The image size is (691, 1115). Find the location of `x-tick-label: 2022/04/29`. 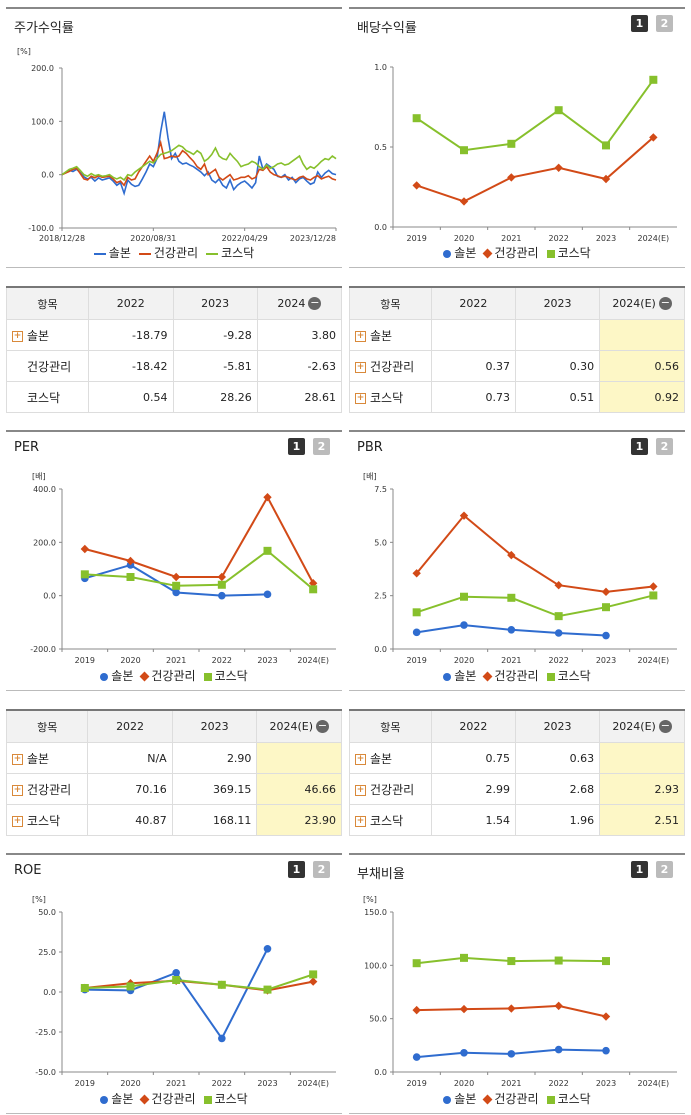

x-tick-label: 2022/04/29 is located at coordinates (245, 238).